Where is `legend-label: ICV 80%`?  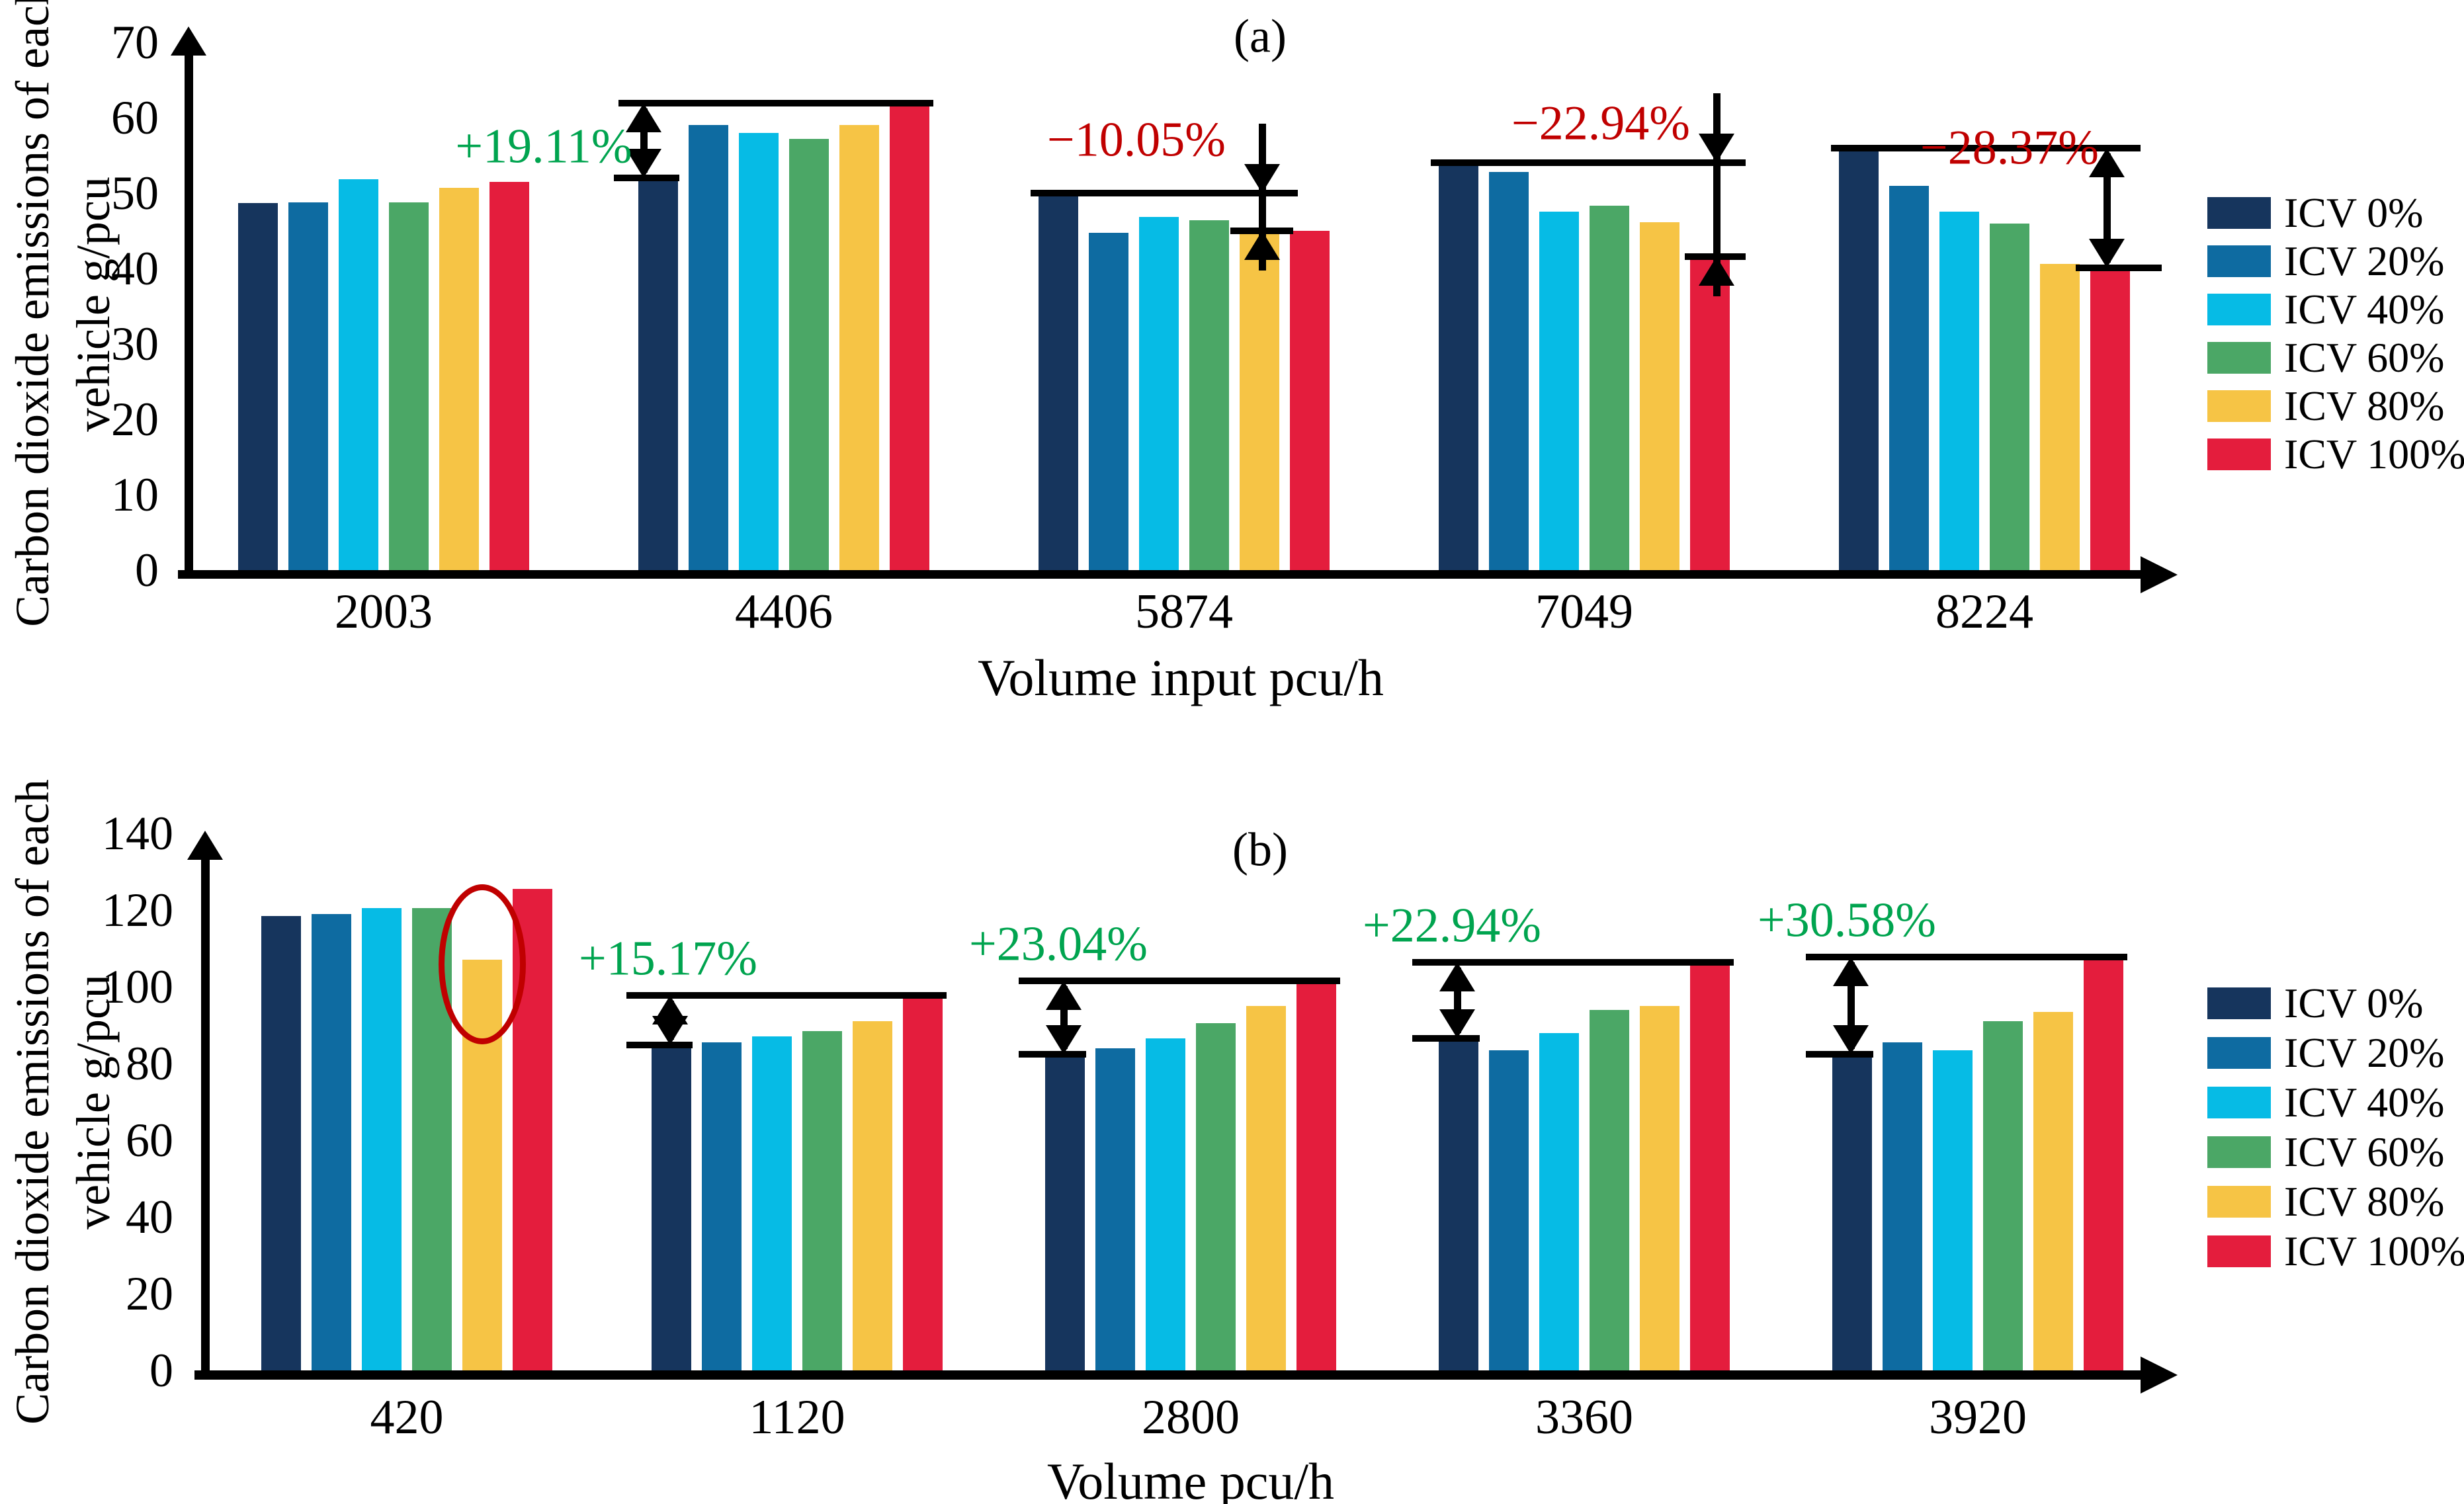
legend-label: ICV 80% is located at coordinates (2364, 1201).